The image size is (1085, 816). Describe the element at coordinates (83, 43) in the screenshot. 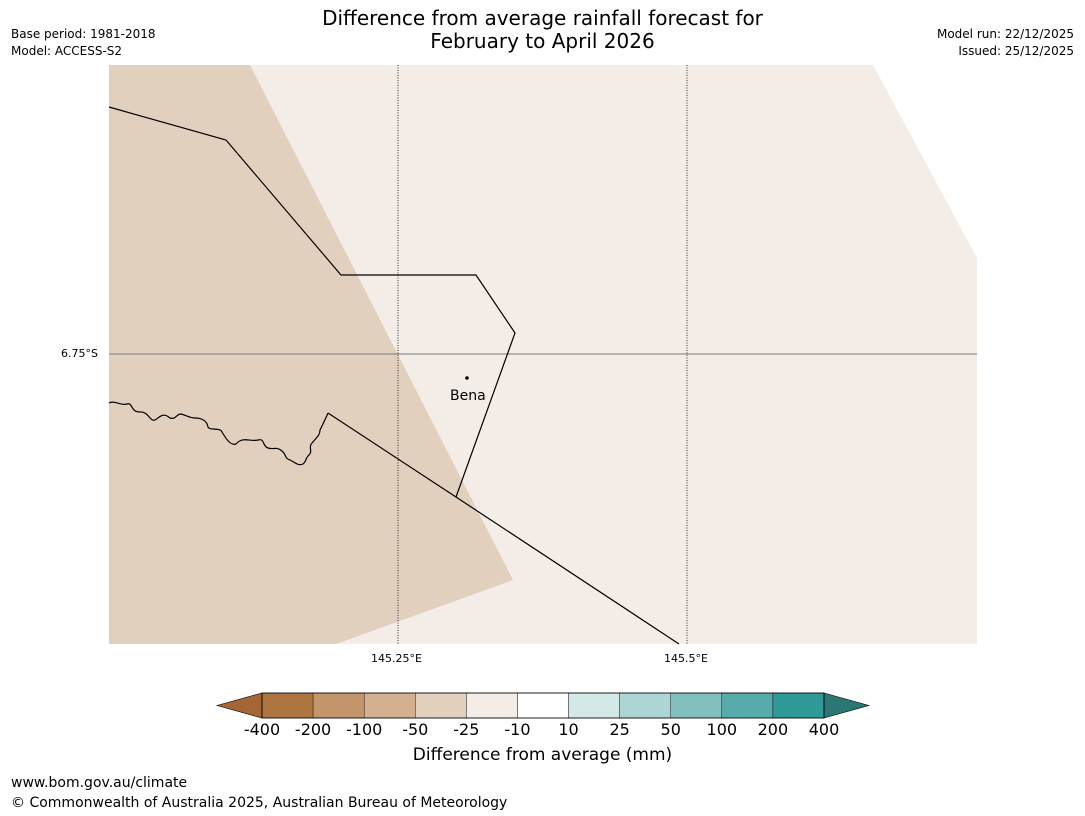

I see `meta-left: Base period: 1981-2018 Model: ACCESS-S2` at that location.